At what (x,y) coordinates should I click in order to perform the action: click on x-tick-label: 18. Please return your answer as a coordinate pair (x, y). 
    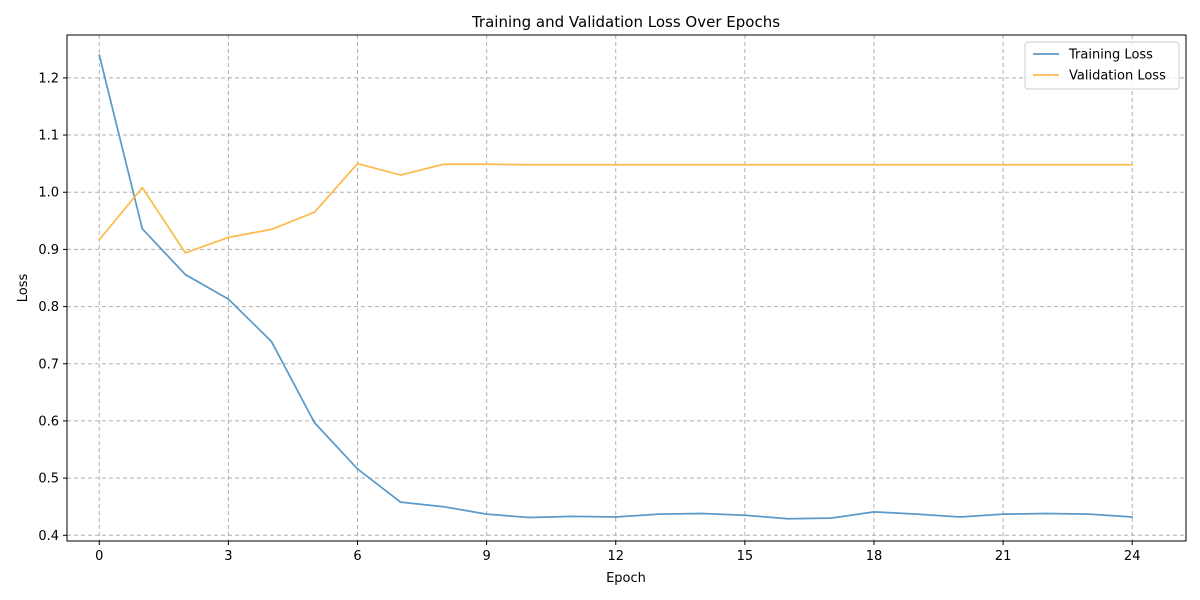
    Looking at the image, I should click on (874, 556).